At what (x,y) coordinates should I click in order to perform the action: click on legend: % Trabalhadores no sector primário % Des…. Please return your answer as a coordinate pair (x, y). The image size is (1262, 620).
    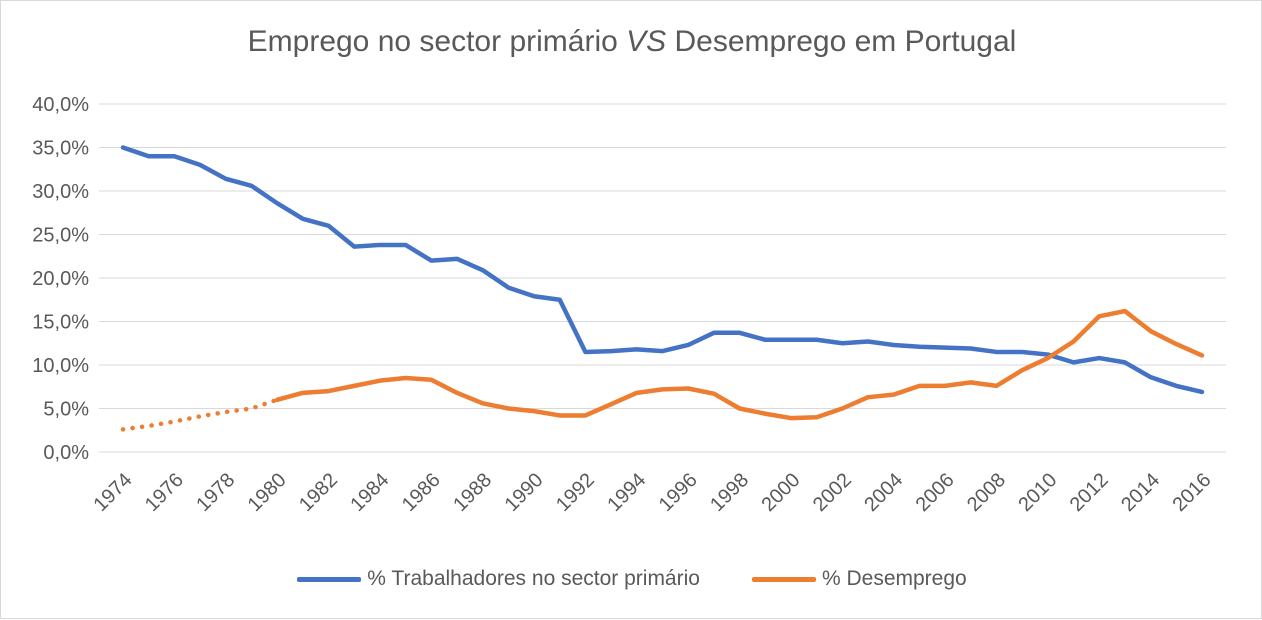
    Looking at the image, I should click on (631, 579).